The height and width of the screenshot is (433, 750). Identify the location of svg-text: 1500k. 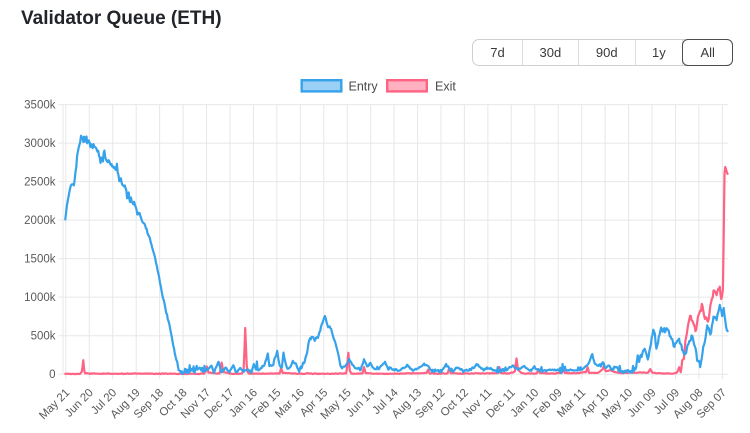
(40, 260).